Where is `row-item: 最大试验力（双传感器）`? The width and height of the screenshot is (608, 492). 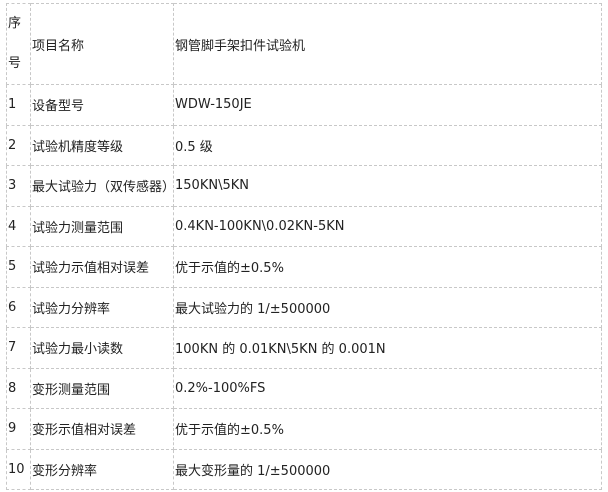 row-item: 最大试验力（双传感器） is located at coordinates (102, 186).